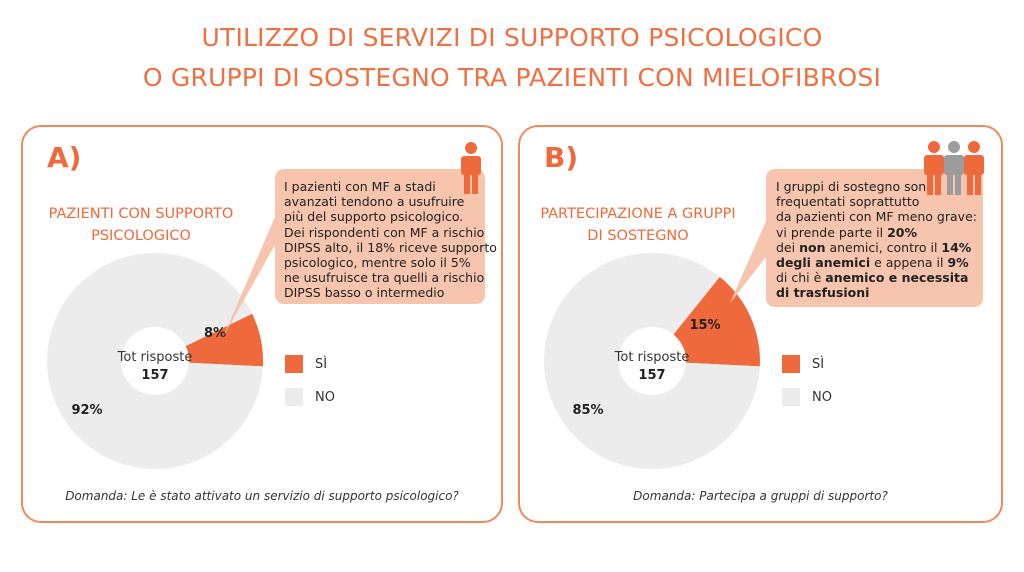 This screenshot has width=1024, height=572. Describe the element at coordinates (360, 186) in the screenshot. I see `callout-line: I pazienti con MF a stadi` at that location.